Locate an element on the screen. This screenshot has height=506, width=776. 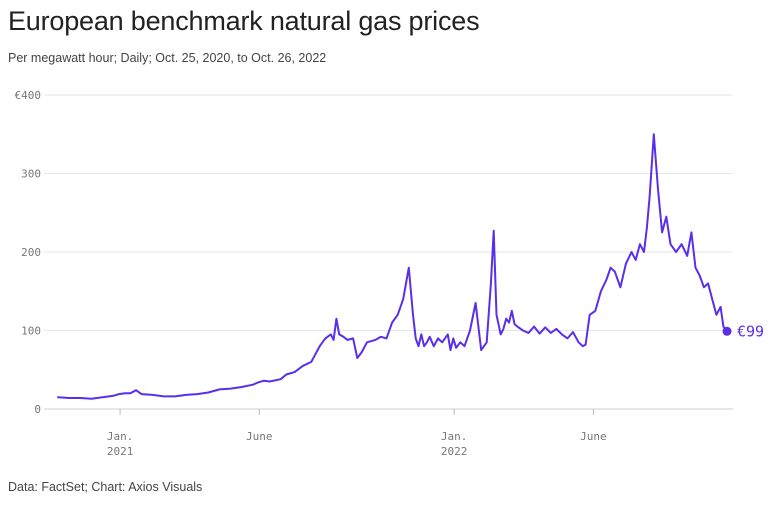
x-axis-ticks: Jan. 2021 June Jan. 2022 June is located at coordinates (357, 433).